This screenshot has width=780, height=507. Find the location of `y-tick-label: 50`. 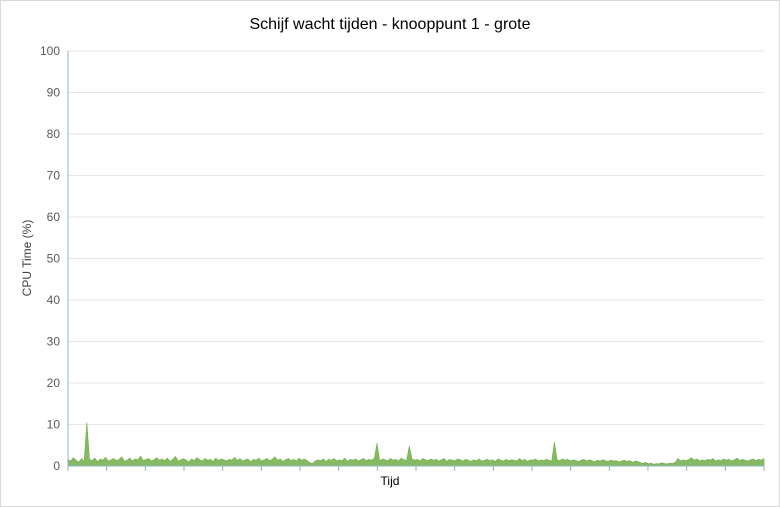

y-tick-label: 50 is located at coordinates (54, 259).